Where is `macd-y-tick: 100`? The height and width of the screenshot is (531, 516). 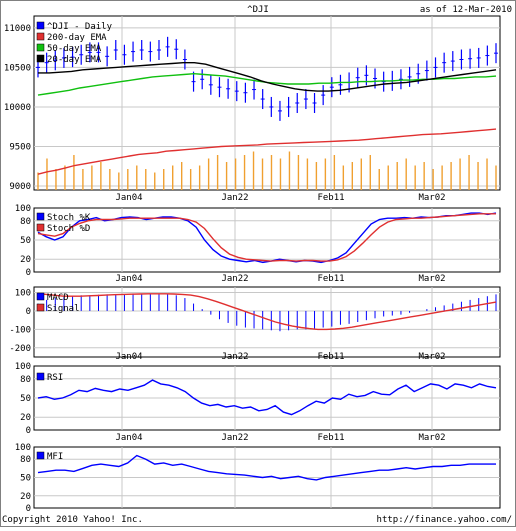 macd-y-tick: 100 is located at coordinates (23, 294).